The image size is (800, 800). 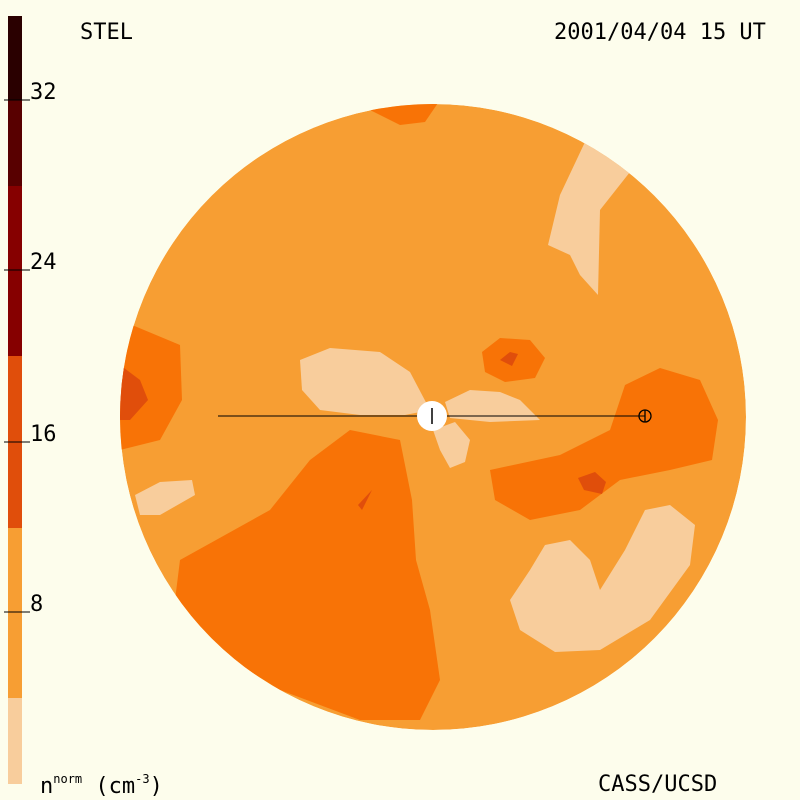 What do you see at coordinates (43, 92) in the screenshot?
I see `colorbar-tick-label-32: 32` at bounding box center [43, 92].